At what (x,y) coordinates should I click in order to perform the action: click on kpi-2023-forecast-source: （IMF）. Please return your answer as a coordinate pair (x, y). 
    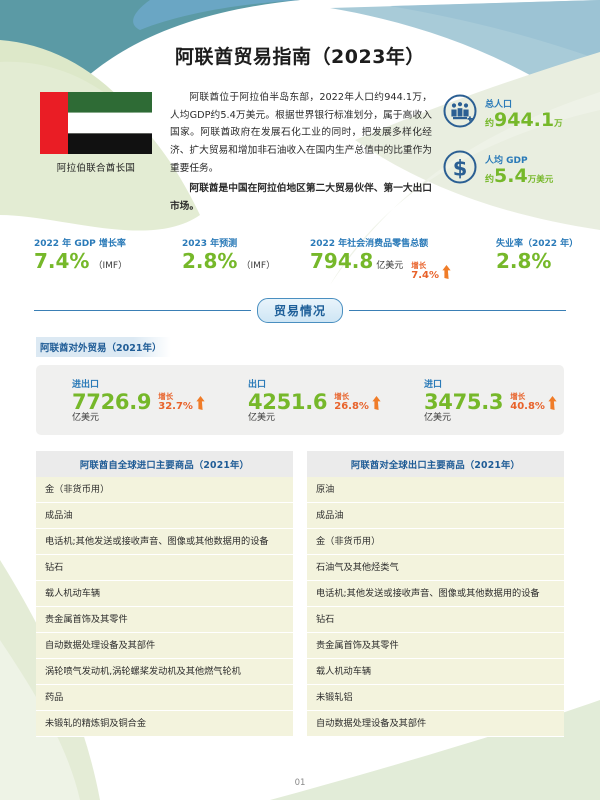
    Looking at the image, I should click on (258, 265).